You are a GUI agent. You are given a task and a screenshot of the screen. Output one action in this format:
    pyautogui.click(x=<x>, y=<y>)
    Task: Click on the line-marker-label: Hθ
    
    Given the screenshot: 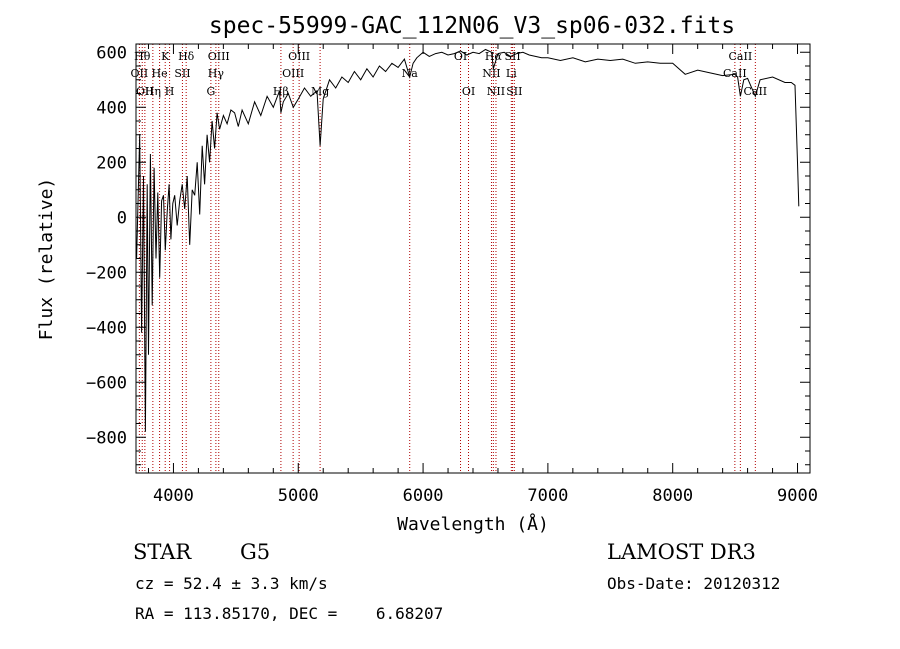 What is the action you would take?
    pyautogui.click(x=142, y=56)
    